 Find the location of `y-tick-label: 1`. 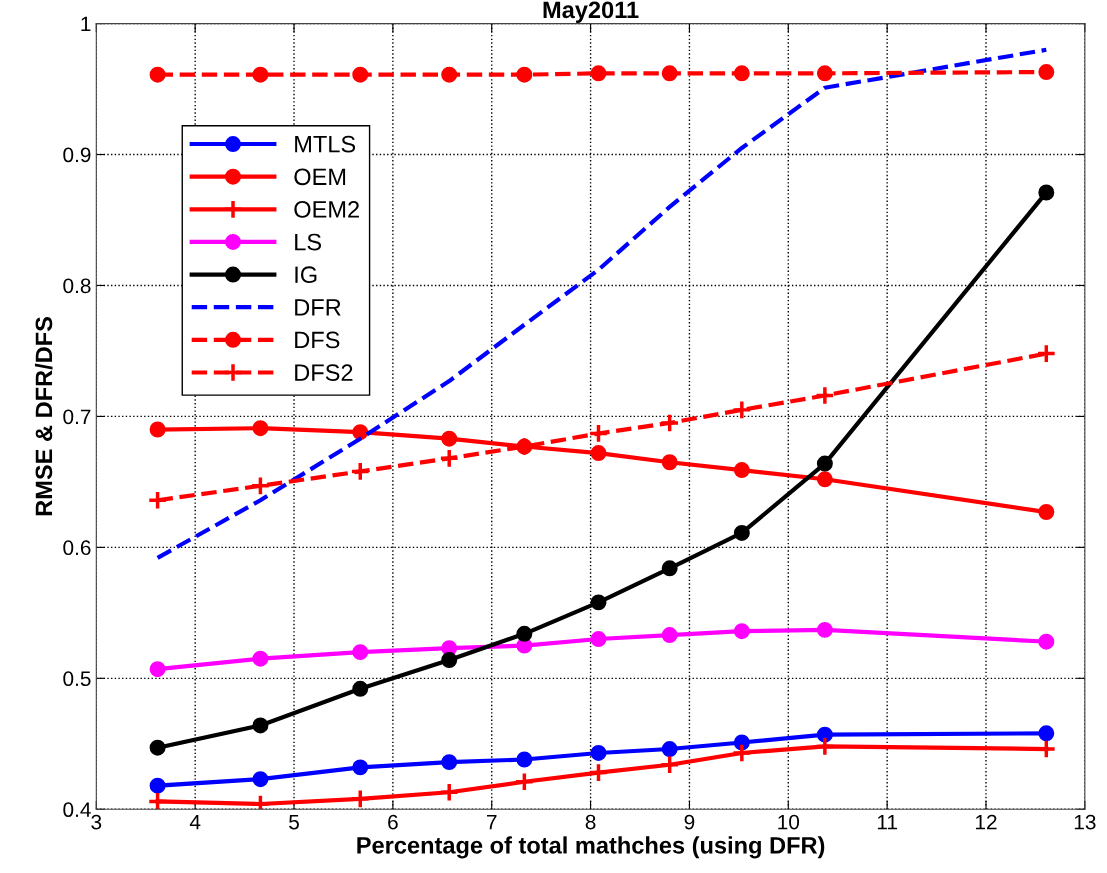

y-tick-label: 1 is located at coordinates (86, 24).